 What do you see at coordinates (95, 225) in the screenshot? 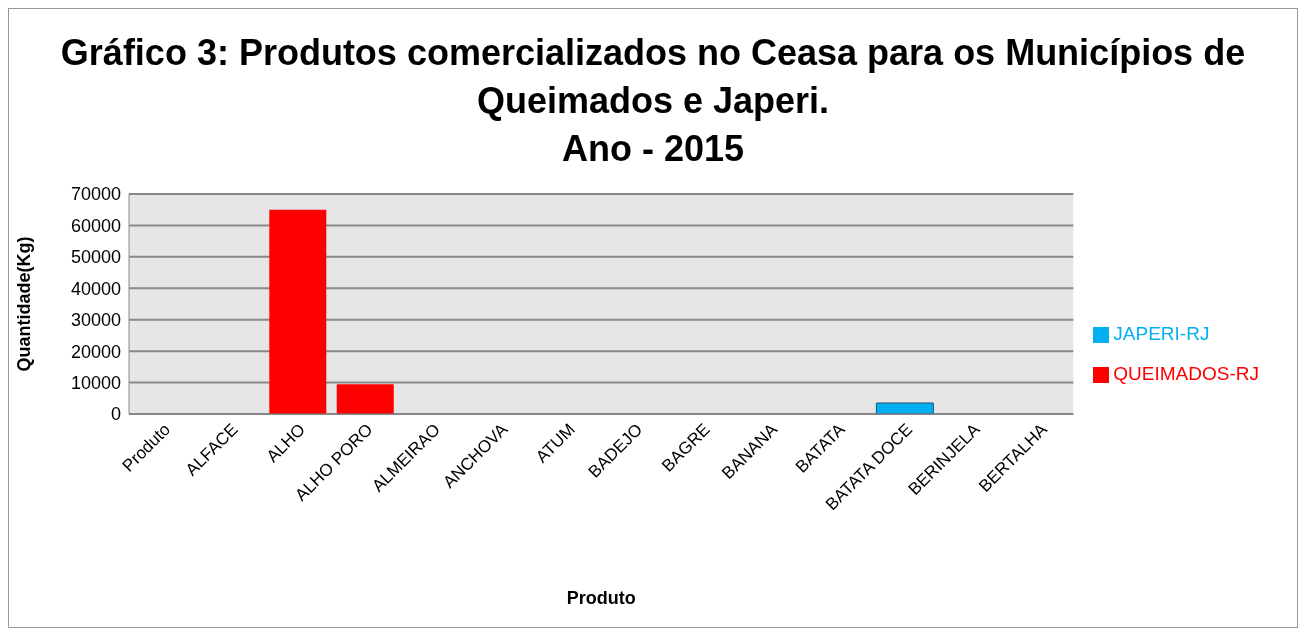
I see `y-tick-label: 60000` at bounding box center [95, 225].